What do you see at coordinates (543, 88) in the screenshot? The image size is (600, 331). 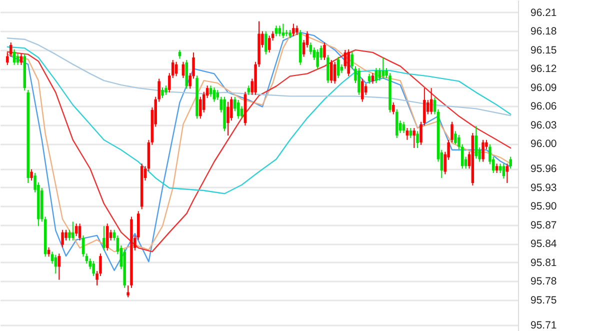 I see `y-tick-label: 96.09` at bounding box center [543, 88].